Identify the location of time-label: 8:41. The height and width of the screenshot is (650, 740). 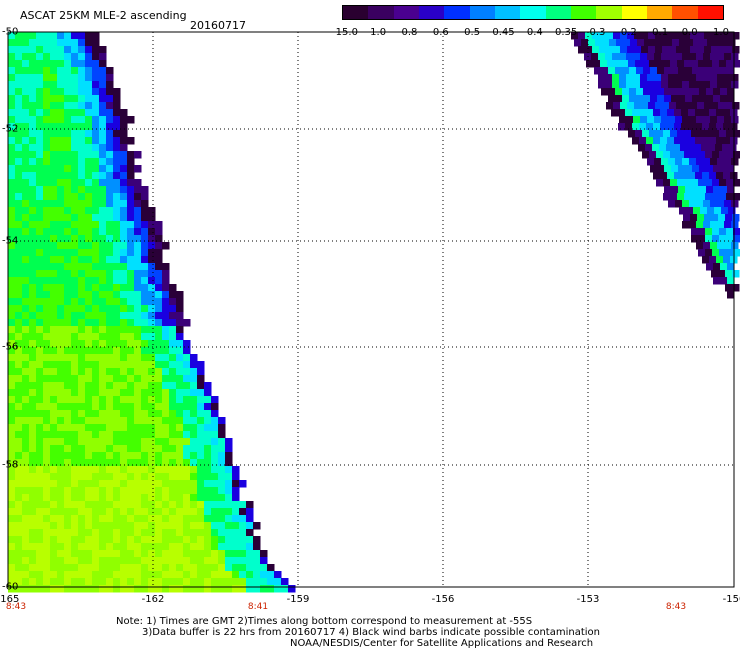
(258, 607).